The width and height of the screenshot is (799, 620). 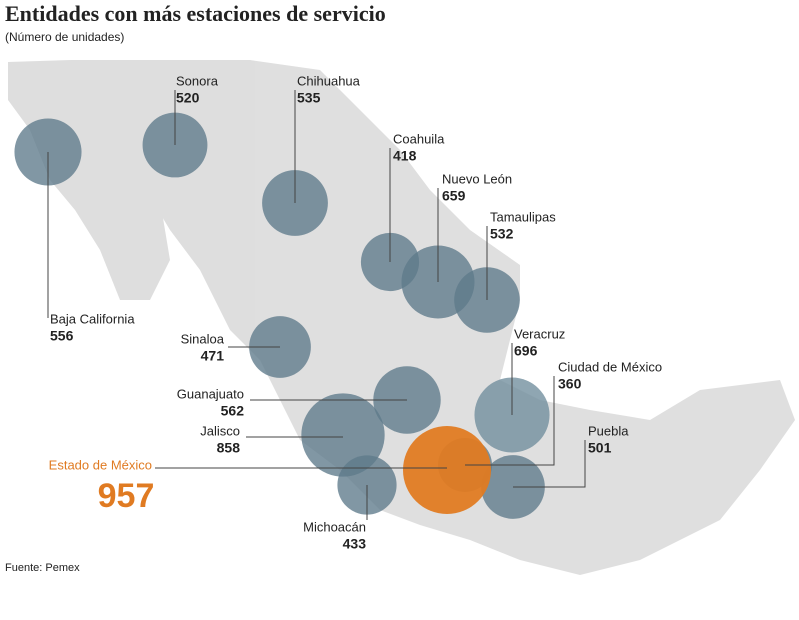 I want to click on state-name: Chihuahua, so click(x=329, y=80).